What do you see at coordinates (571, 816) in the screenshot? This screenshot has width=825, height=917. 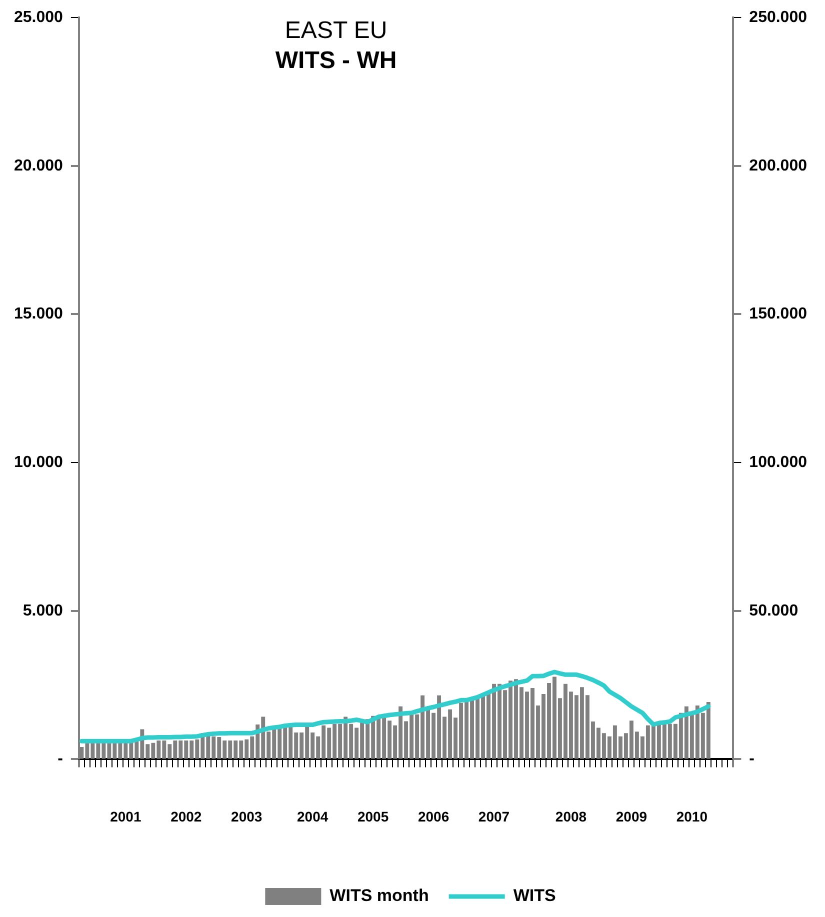 I see `x-tick-label: 2008` at bounding box center [571, 816].